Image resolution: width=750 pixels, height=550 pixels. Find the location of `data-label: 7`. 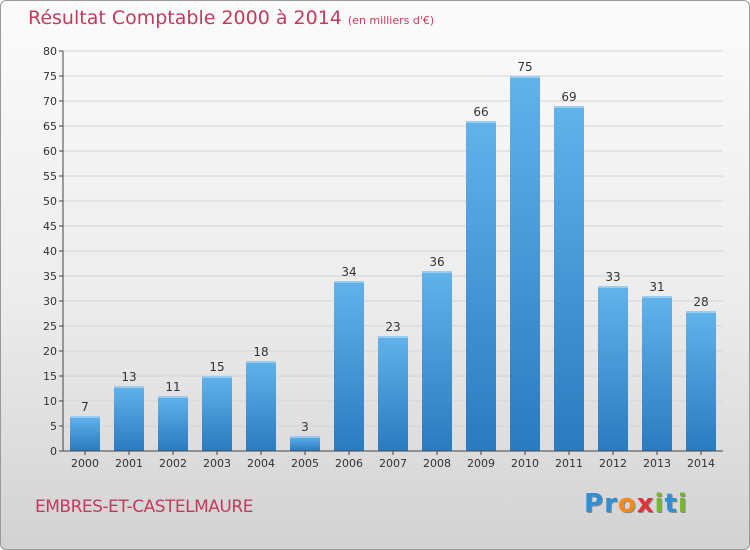

data-label: 7 is located at coordinates (85, 407).